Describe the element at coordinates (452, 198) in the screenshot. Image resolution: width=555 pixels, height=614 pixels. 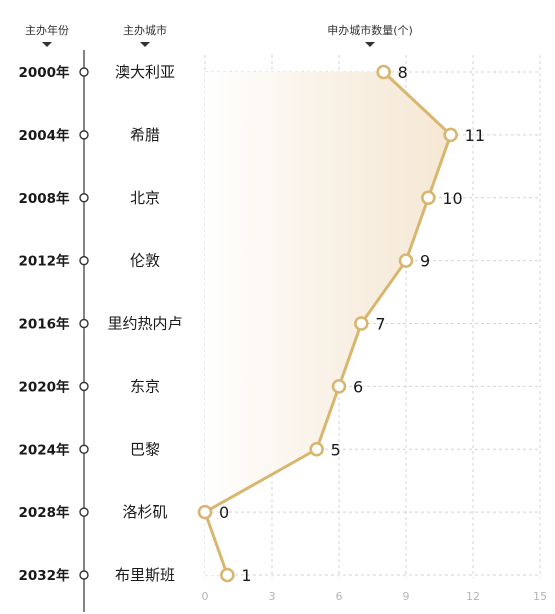
I see `data-label: 10` at that location.